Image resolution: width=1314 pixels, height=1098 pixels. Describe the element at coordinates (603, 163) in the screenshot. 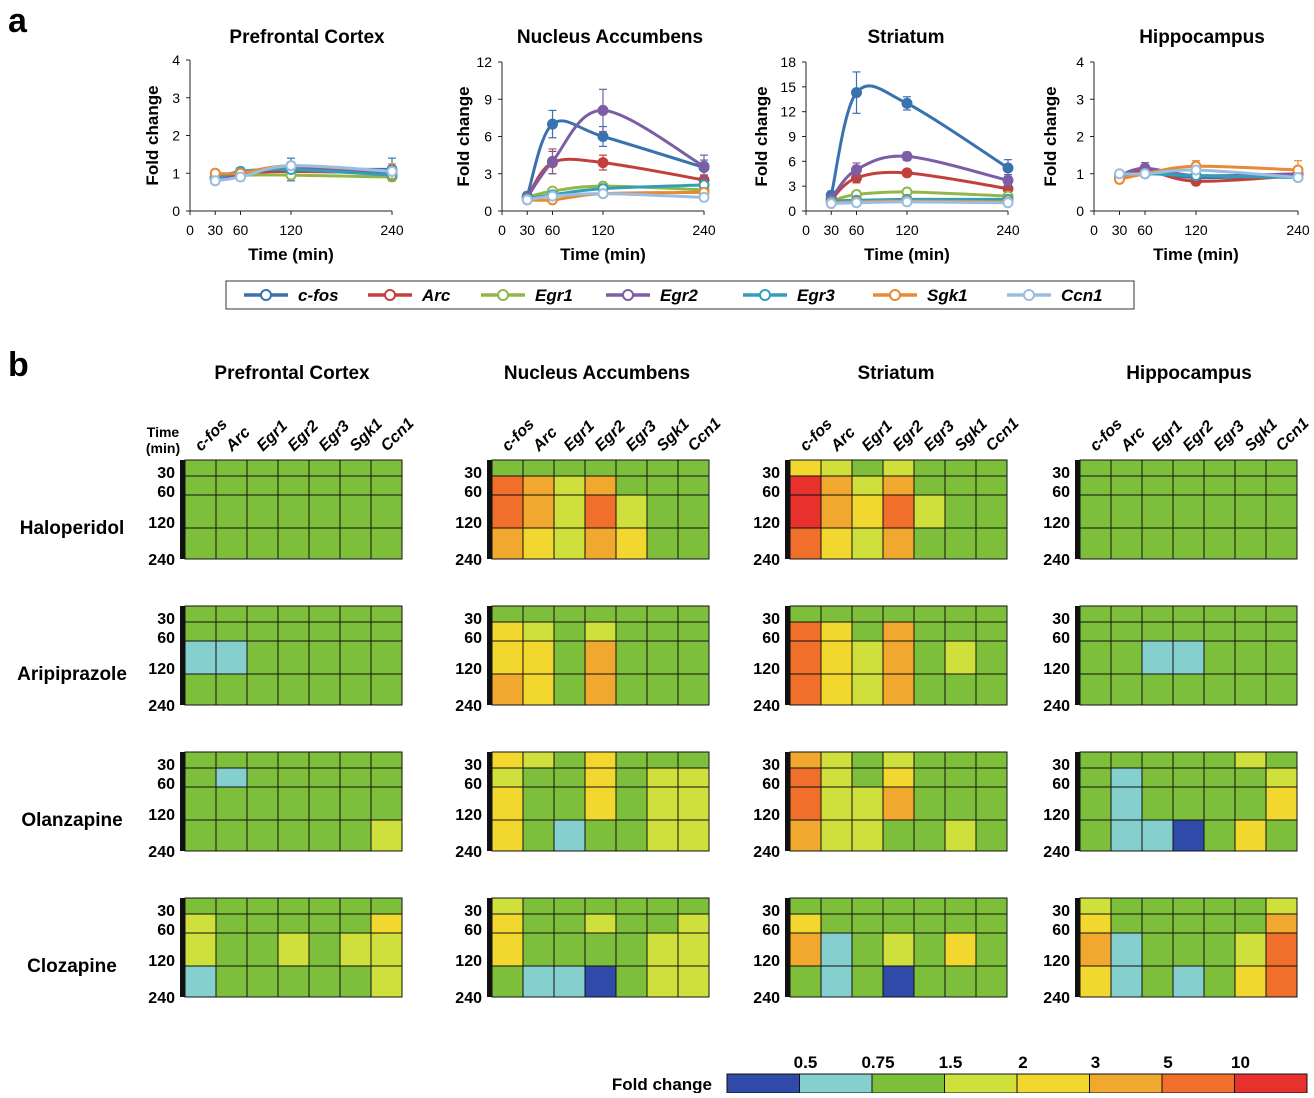

I see `data-point-Arc` at that location.